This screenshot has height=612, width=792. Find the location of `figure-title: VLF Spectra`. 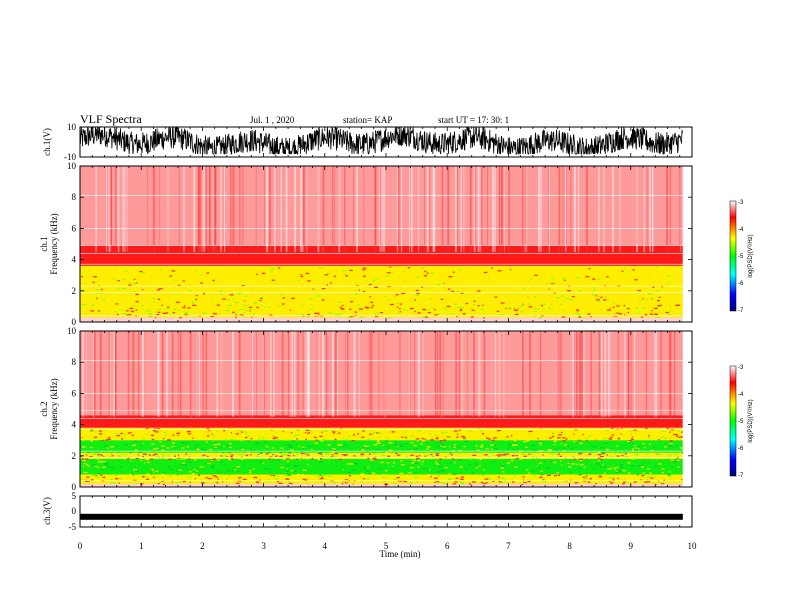

figure-title: VLF Spectra is located at coordinates (111, 119).